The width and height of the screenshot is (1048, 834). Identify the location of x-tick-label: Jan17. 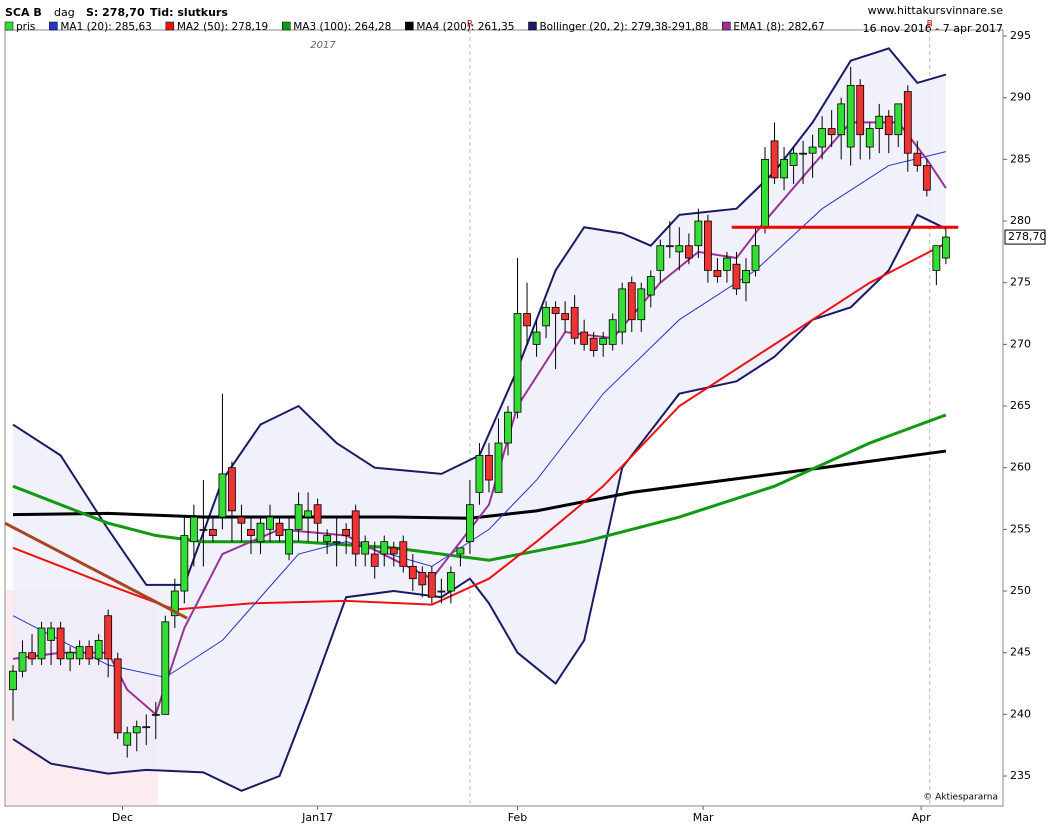
(317, 817).